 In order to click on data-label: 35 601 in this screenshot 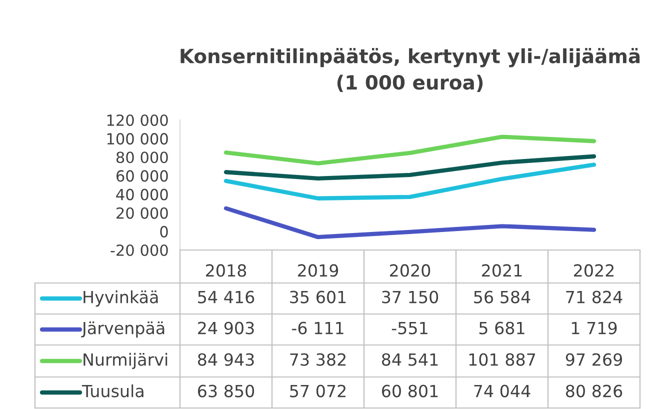, I will do `click(318, 297)`.